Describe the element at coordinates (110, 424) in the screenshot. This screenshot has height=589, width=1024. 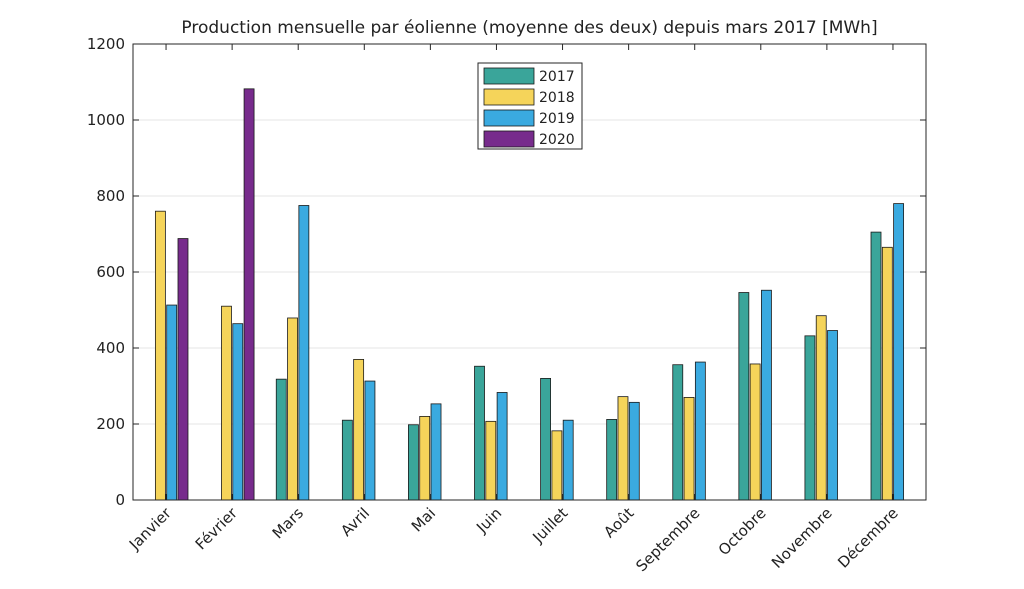
I see `y-tick-label: 200` at that location.